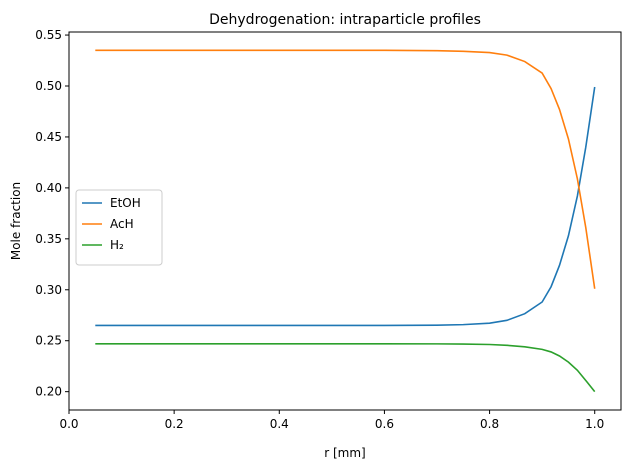  Describe the element at coordinates (48, 290) in the screenshot. I see `y-tick-label: 0.30` at that location.